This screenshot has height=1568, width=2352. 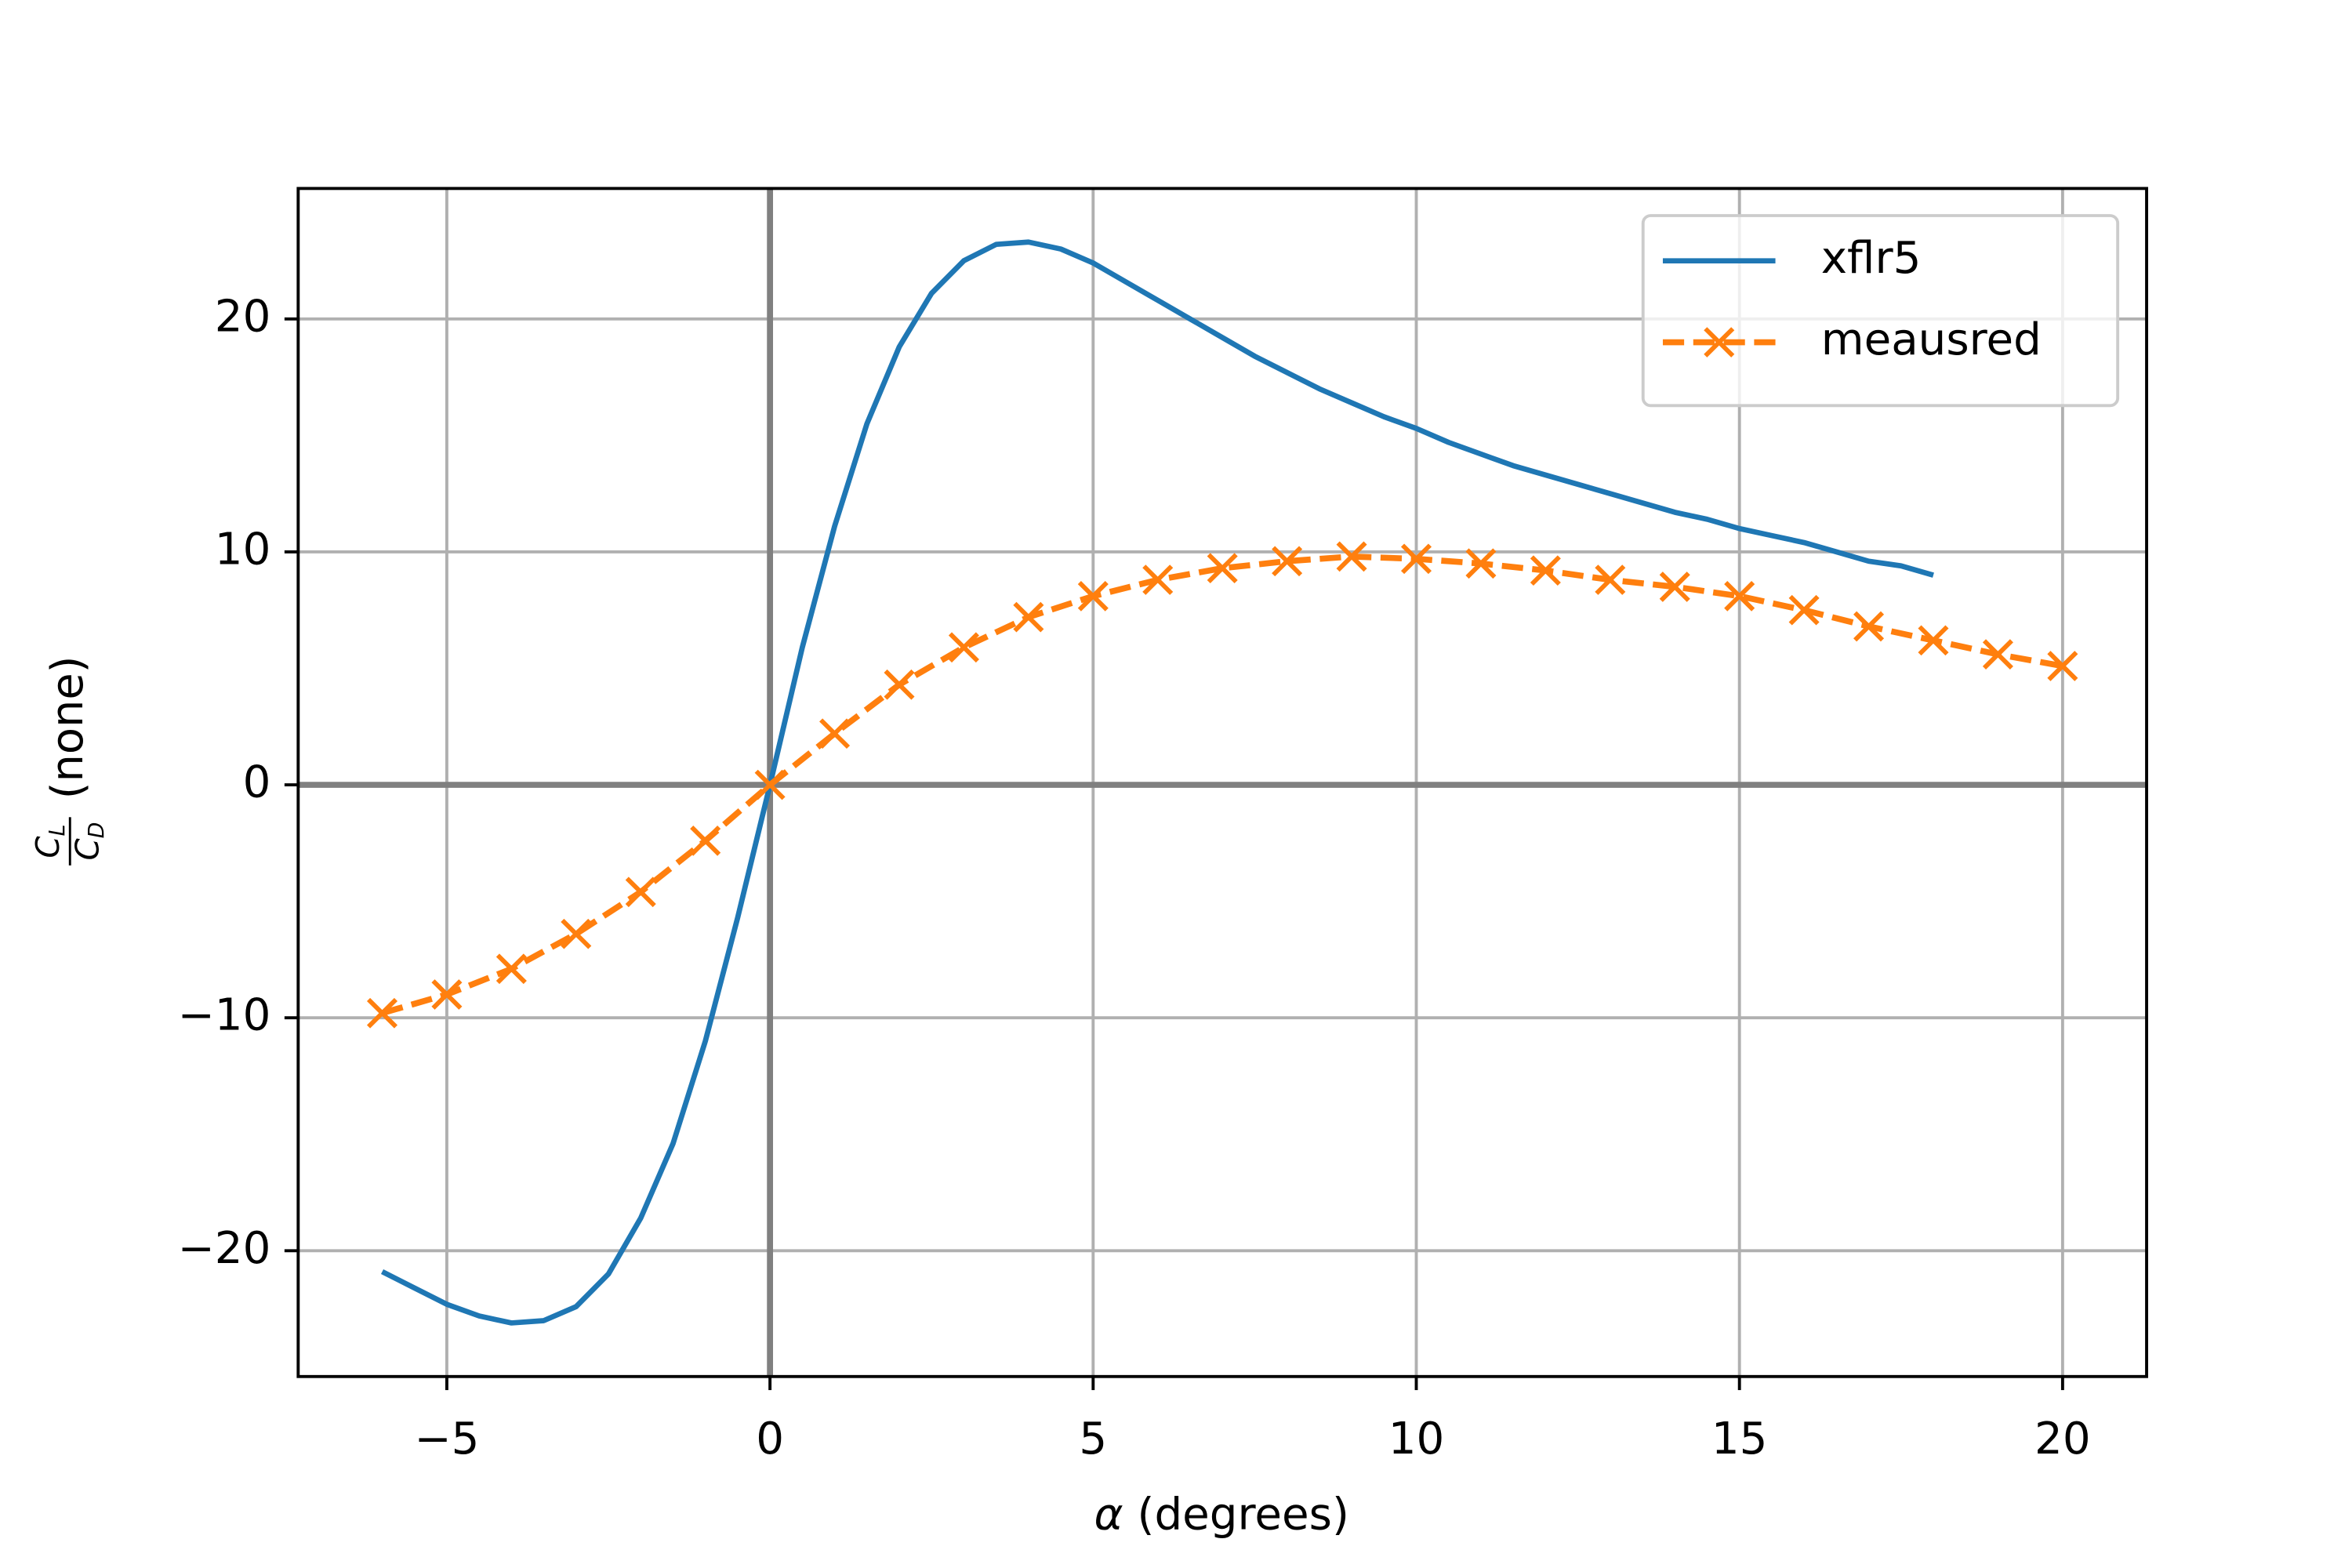 I want to click on y-label-den-base: C, so click(x=87, y=850).